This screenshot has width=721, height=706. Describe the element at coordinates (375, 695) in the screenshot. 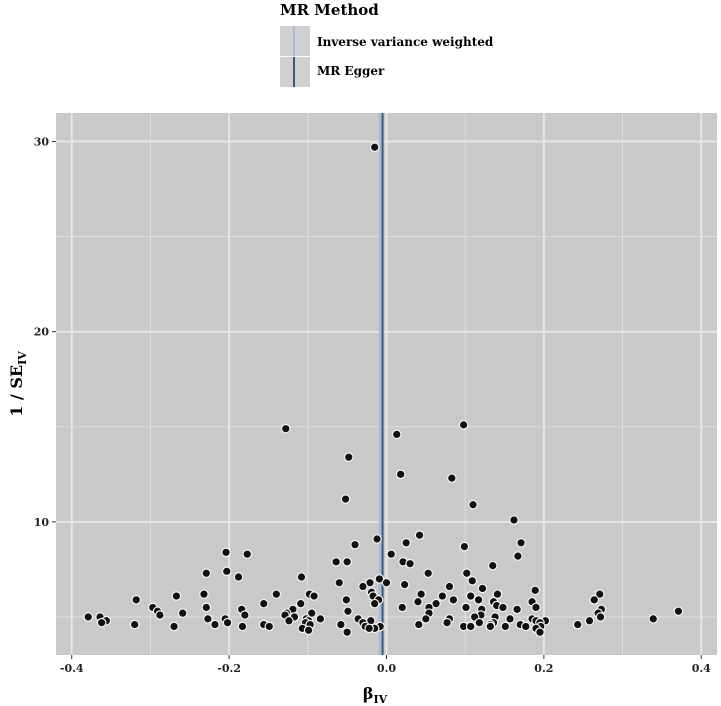

I see `x-axis-title: βIV` at that location.